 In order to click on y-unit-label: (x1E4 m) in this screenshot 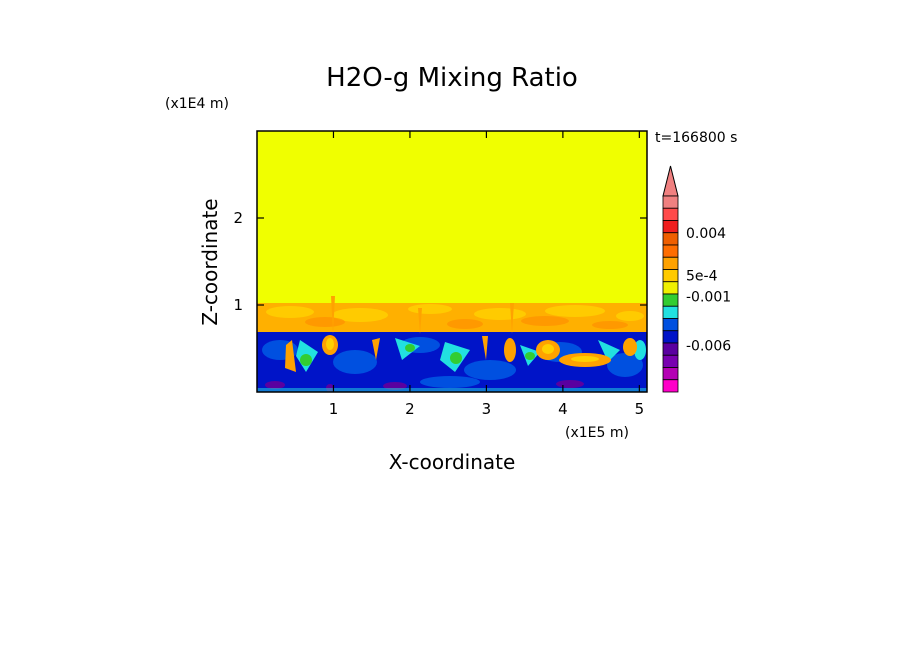, I will do `click(197, 104)`.